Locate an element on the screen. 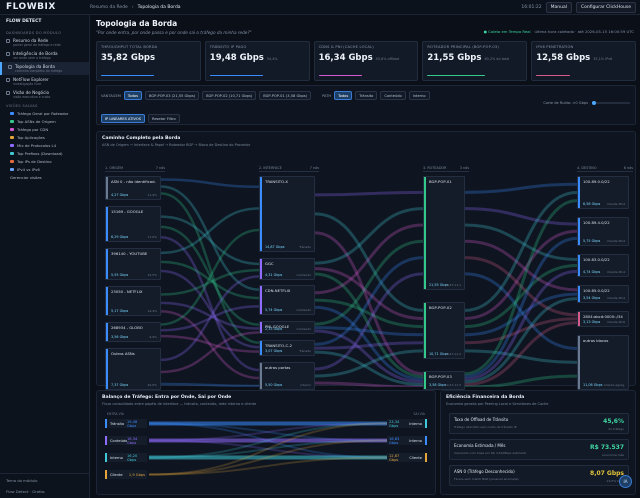  balance-out-row: 16,83 Gbps Interno is located at coordinates (407, 440).